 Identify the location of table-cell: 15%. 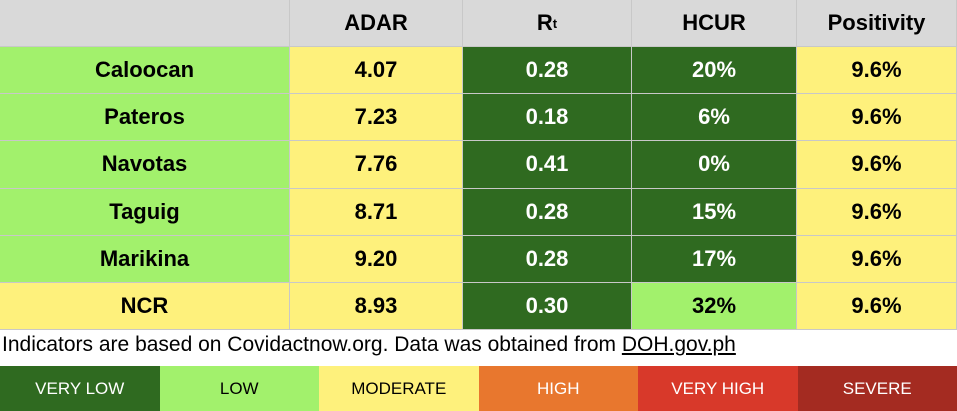
(714, 212).